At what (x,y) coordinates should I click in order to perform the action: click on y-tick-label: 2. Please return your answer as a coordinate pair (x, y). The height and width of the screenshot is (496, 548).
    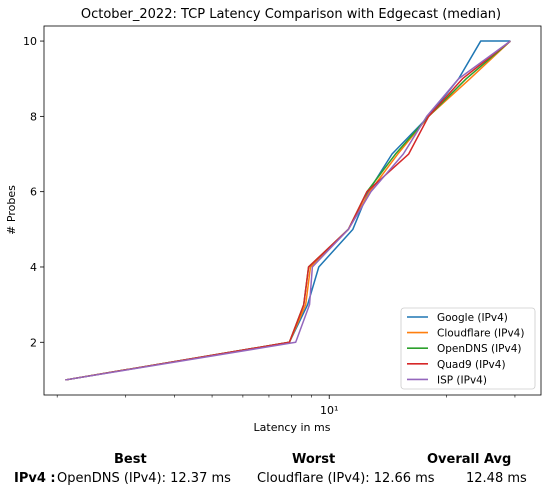
    Looking at the image, I should click on (33, 342).